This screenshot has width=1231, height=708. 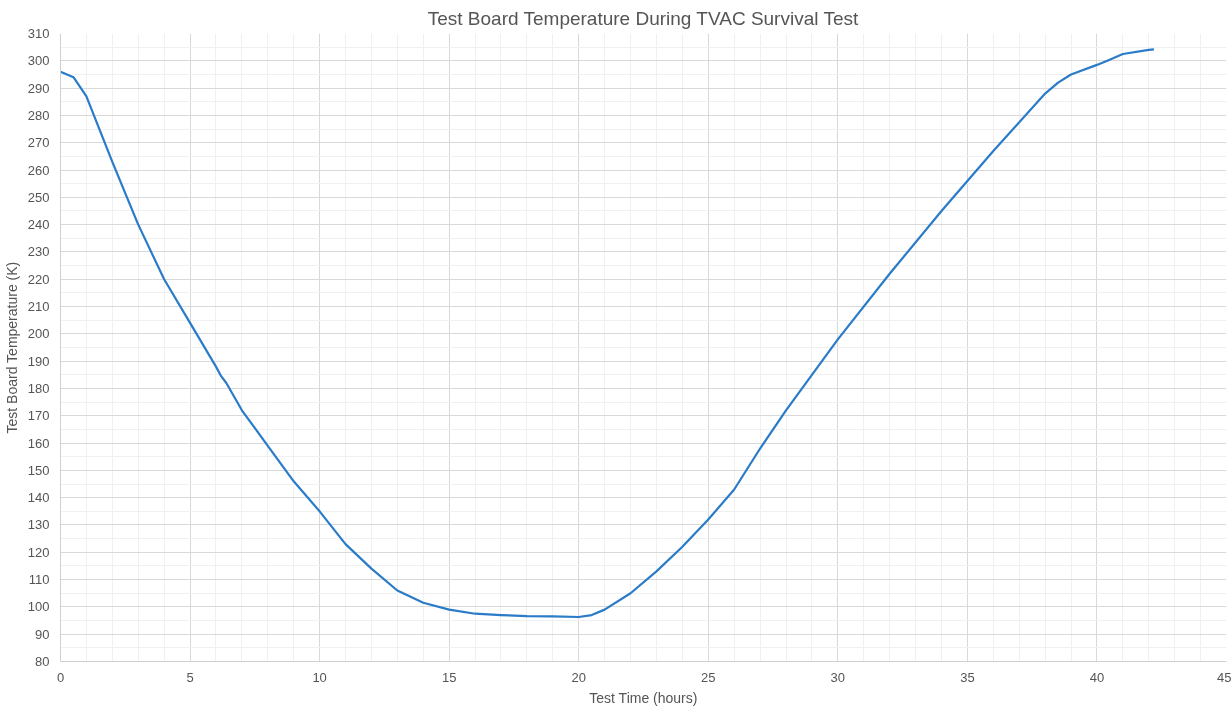 What do you see at coordinates (1224, 677) in the screenshot?
I see `x-tick-label: 45` at bounding box center [1224, 677].